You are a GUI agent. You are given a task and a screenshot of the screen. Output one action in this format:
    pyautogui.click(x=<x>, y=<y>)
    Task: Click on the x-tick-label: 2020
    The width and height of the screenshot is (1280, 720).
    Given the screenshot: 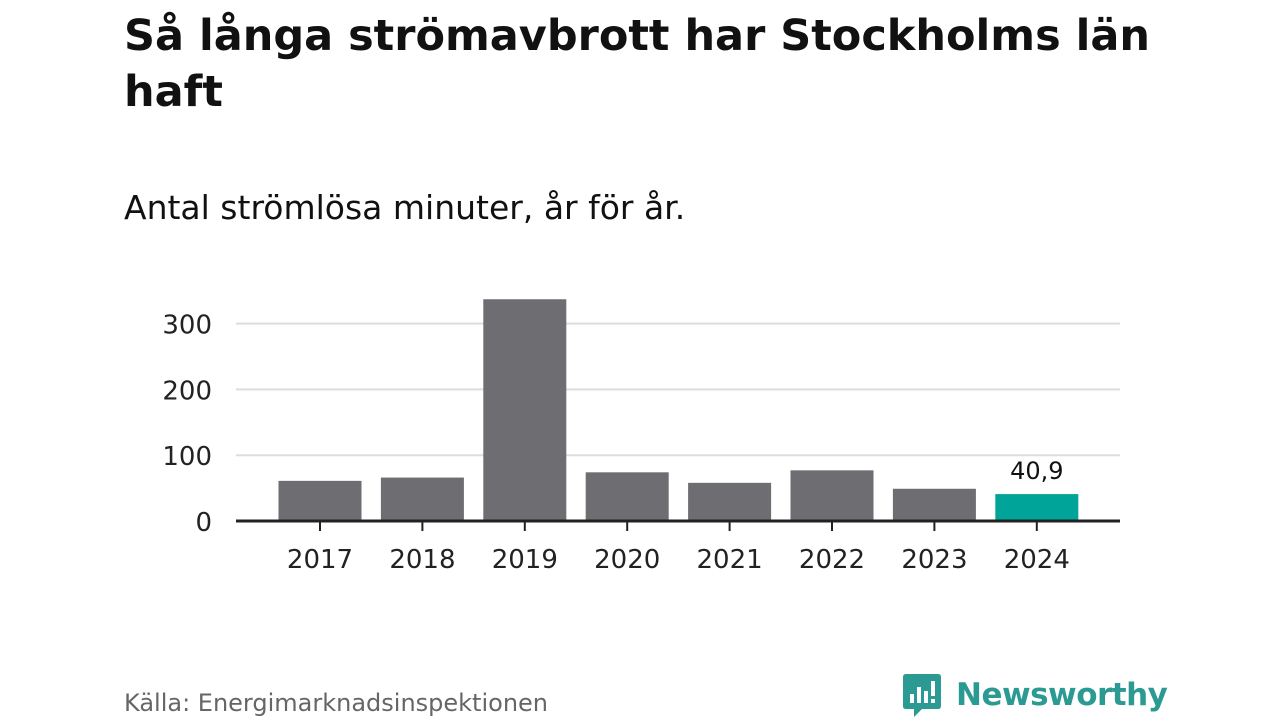 What is the action you would take?
    pyautogui.click(x=627, y=560)
    